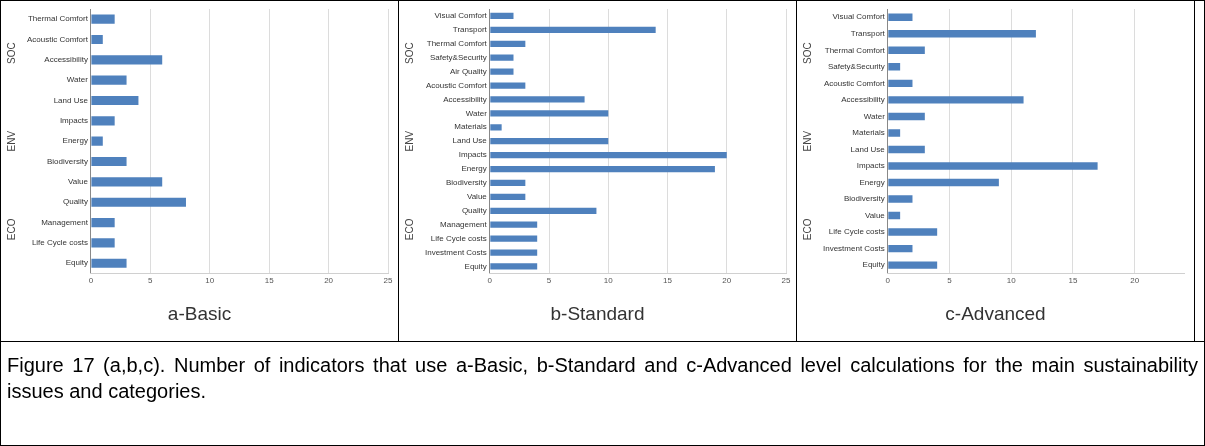 The image size is (1205, 446). I want to click on y-tick-label: Materials, so click(470, 127).